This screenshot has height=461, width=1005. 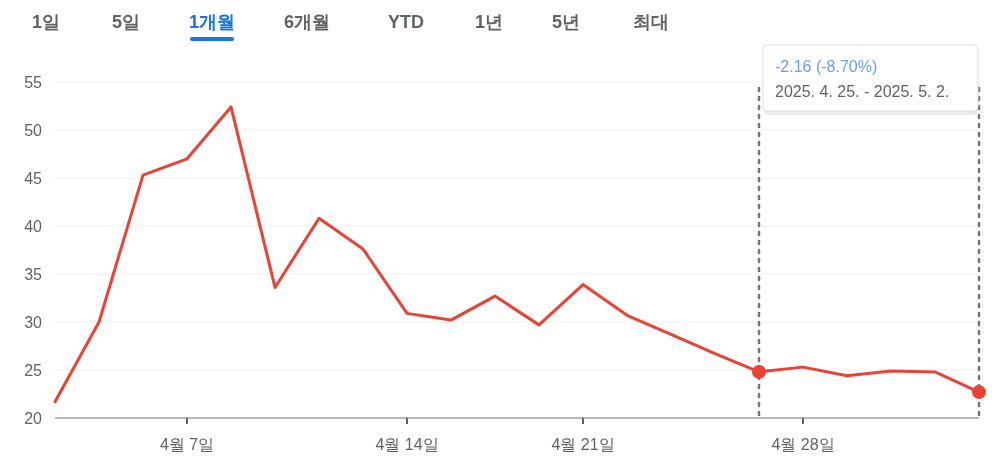 I want to click on y-tick-label: 50, so click(x=33, y=130).